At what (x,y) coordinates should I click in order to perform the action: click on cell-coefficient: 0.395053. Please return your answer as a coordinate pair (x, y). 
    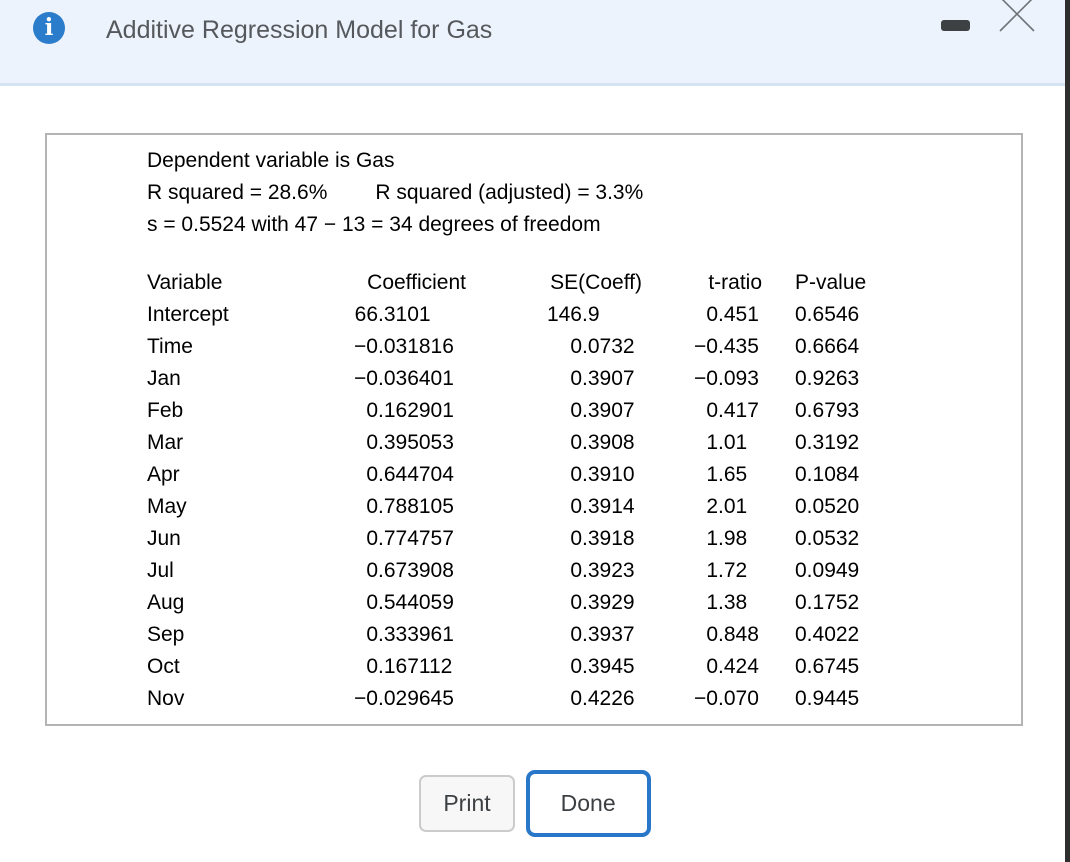
    Looking at the image, I should click on (382, 443).